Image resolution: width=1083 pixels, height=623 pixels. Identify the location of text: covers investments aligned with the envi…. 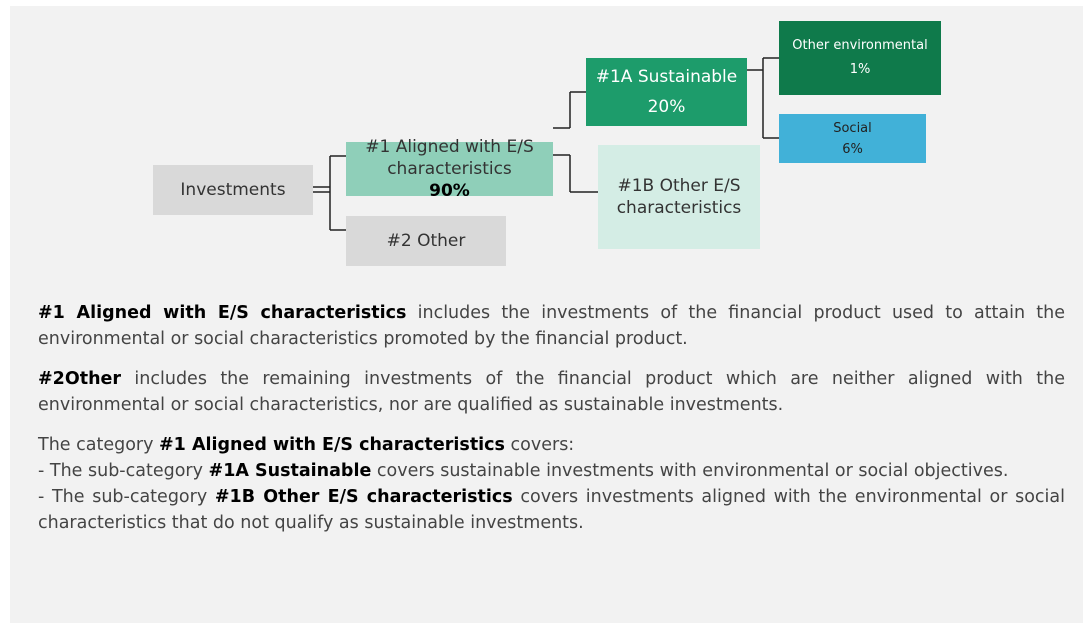
(551, 510).